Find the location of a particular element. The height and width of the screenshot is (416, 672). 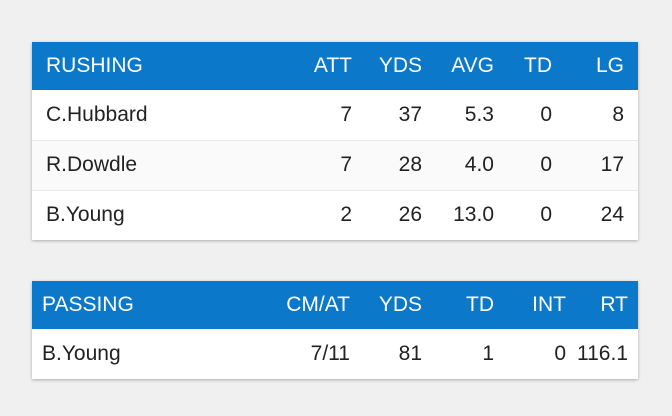

column-header-rt: RT is located at coordinates (614, 304).